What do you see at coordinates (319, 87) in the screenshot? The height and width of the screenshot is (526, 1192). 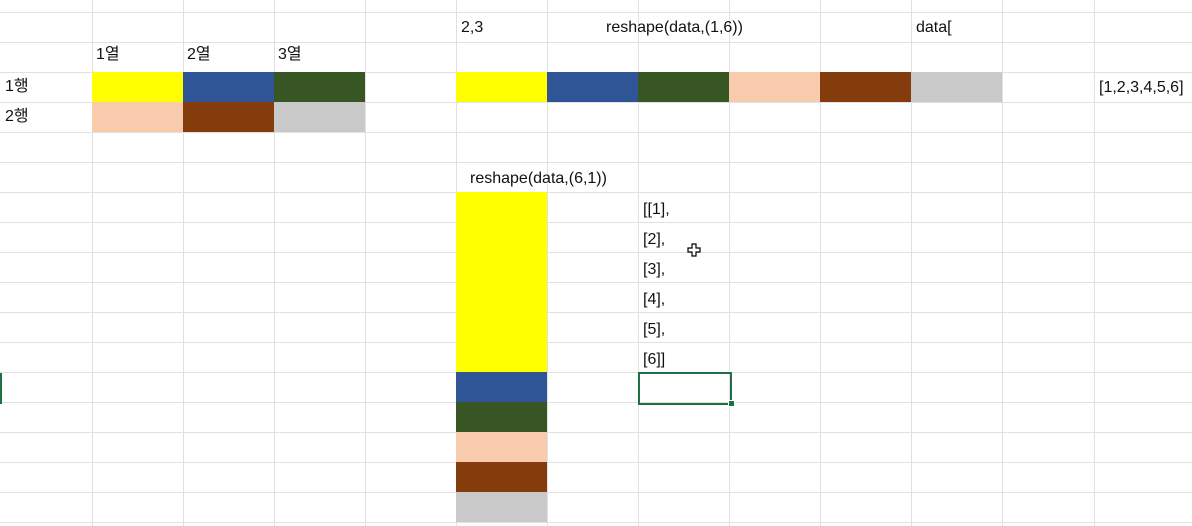 I see `left-table-cell-r1-c3` at bounding box center [319, 87].